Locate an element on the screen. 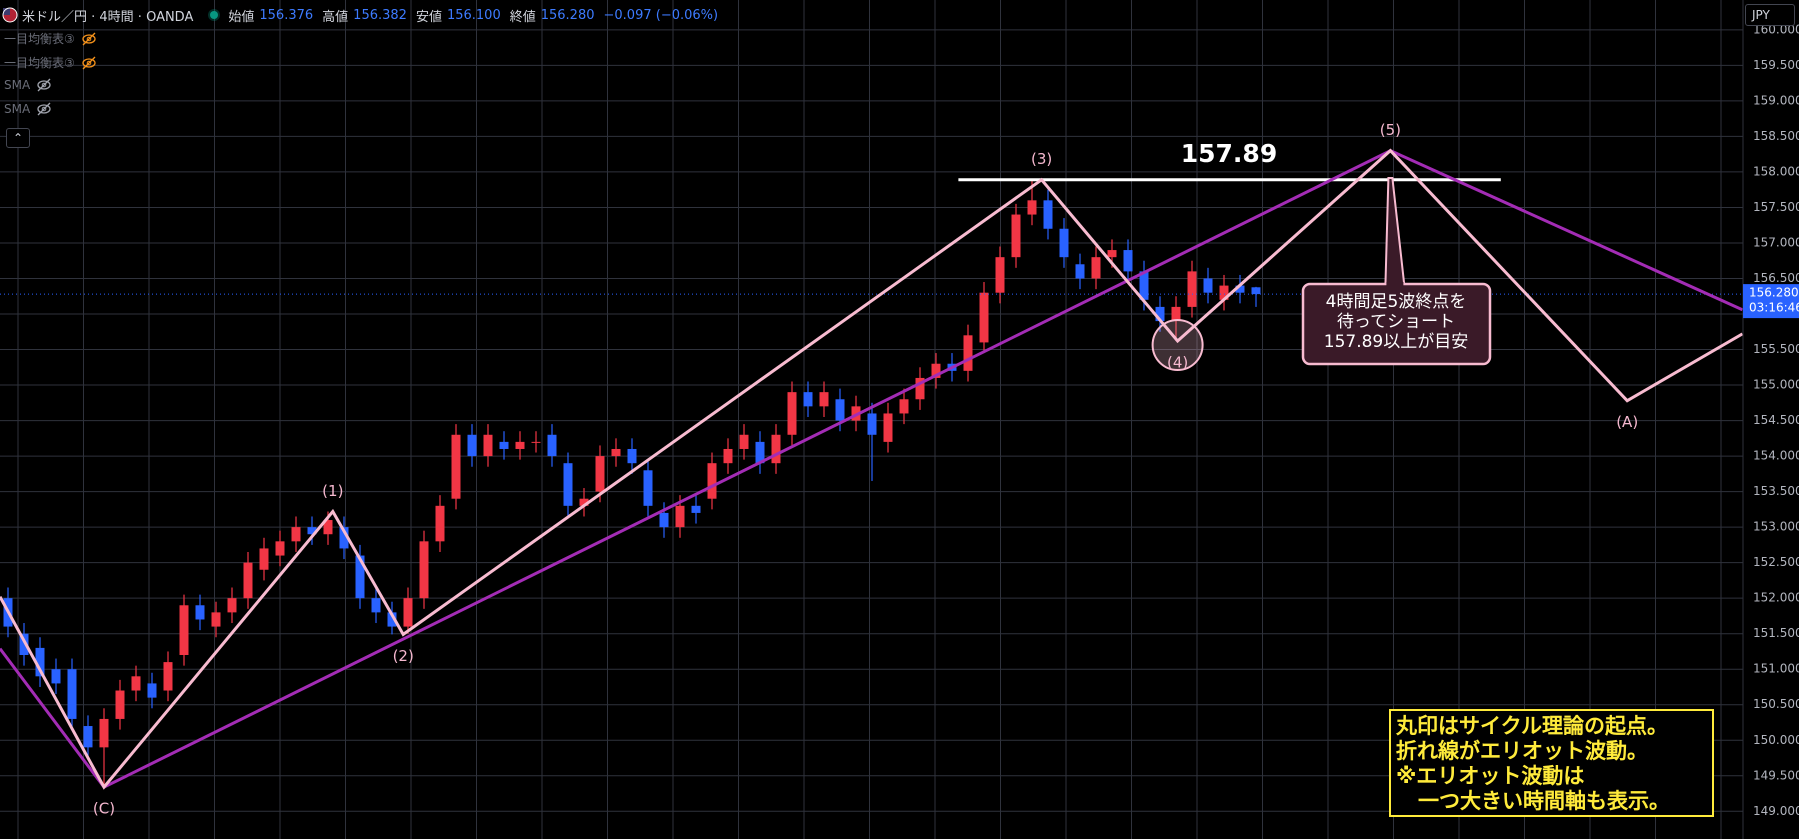  callout-pointer is located at coordinates (1395, 232).